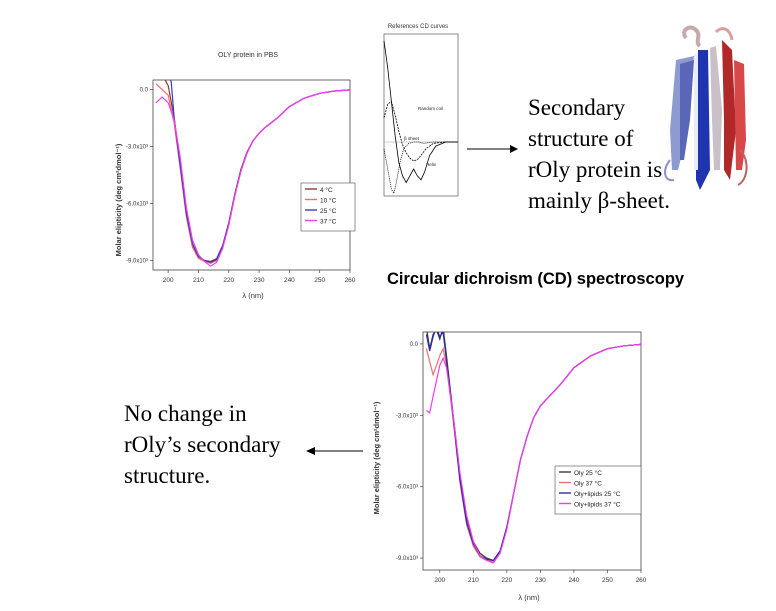 Image resolution: width=776 pixels, height=611 pixels. I want to click on chart-title: OLY protein in PBS, so click(248, 55).